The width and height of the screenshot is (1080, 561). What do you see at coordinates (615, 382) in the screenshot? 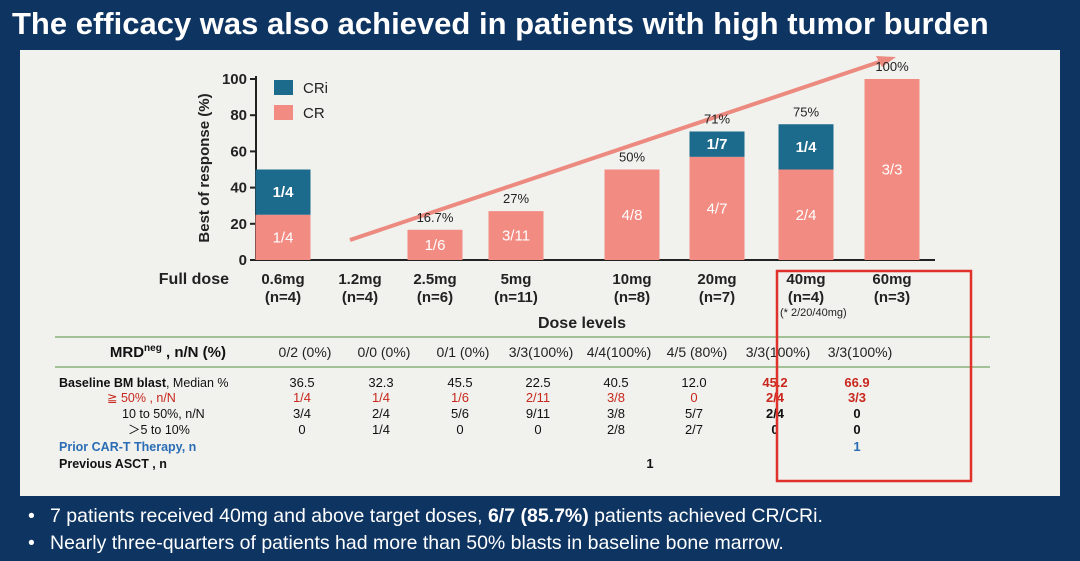
I see `table-cell: 40.5` at bounding box center [615, 382].